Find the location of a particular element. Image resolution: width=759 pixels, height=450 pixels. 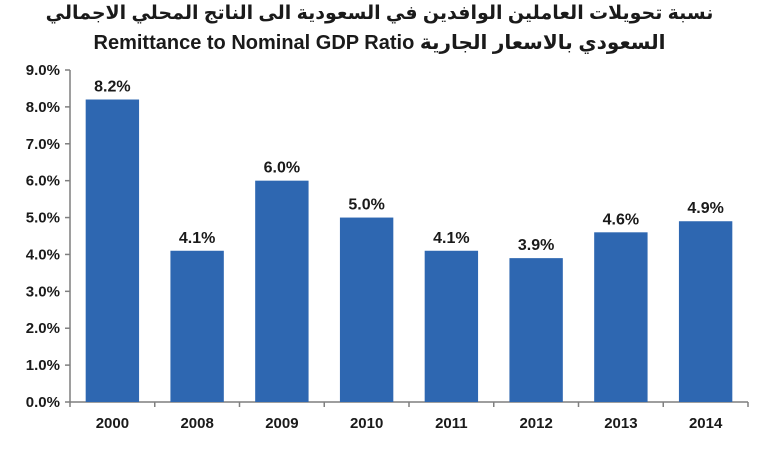

x-tick-label-2011: 2011 is located at coordinates (451, 423).